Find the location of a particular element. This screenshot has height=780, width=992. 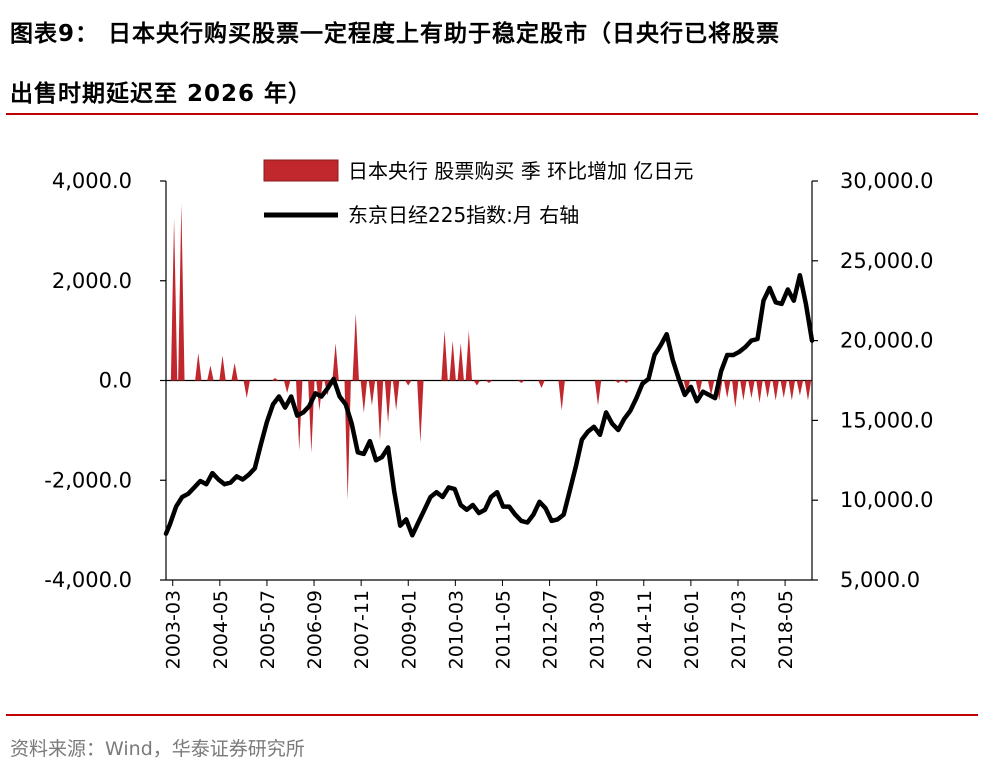

x-tick-label: 2005-07 is located at coordinates (268, 629).